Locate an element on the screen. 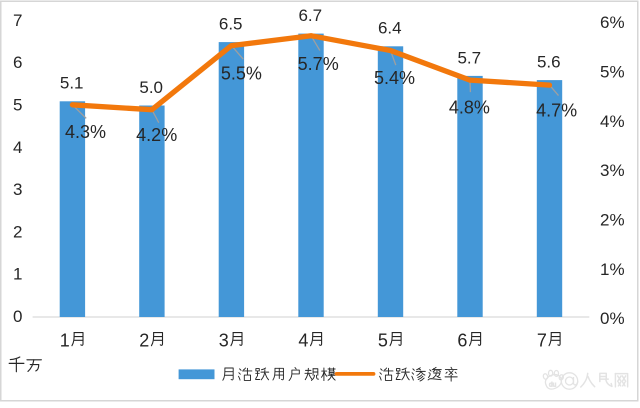  svg-text: 4.2% is located at coordinates (156, 135).